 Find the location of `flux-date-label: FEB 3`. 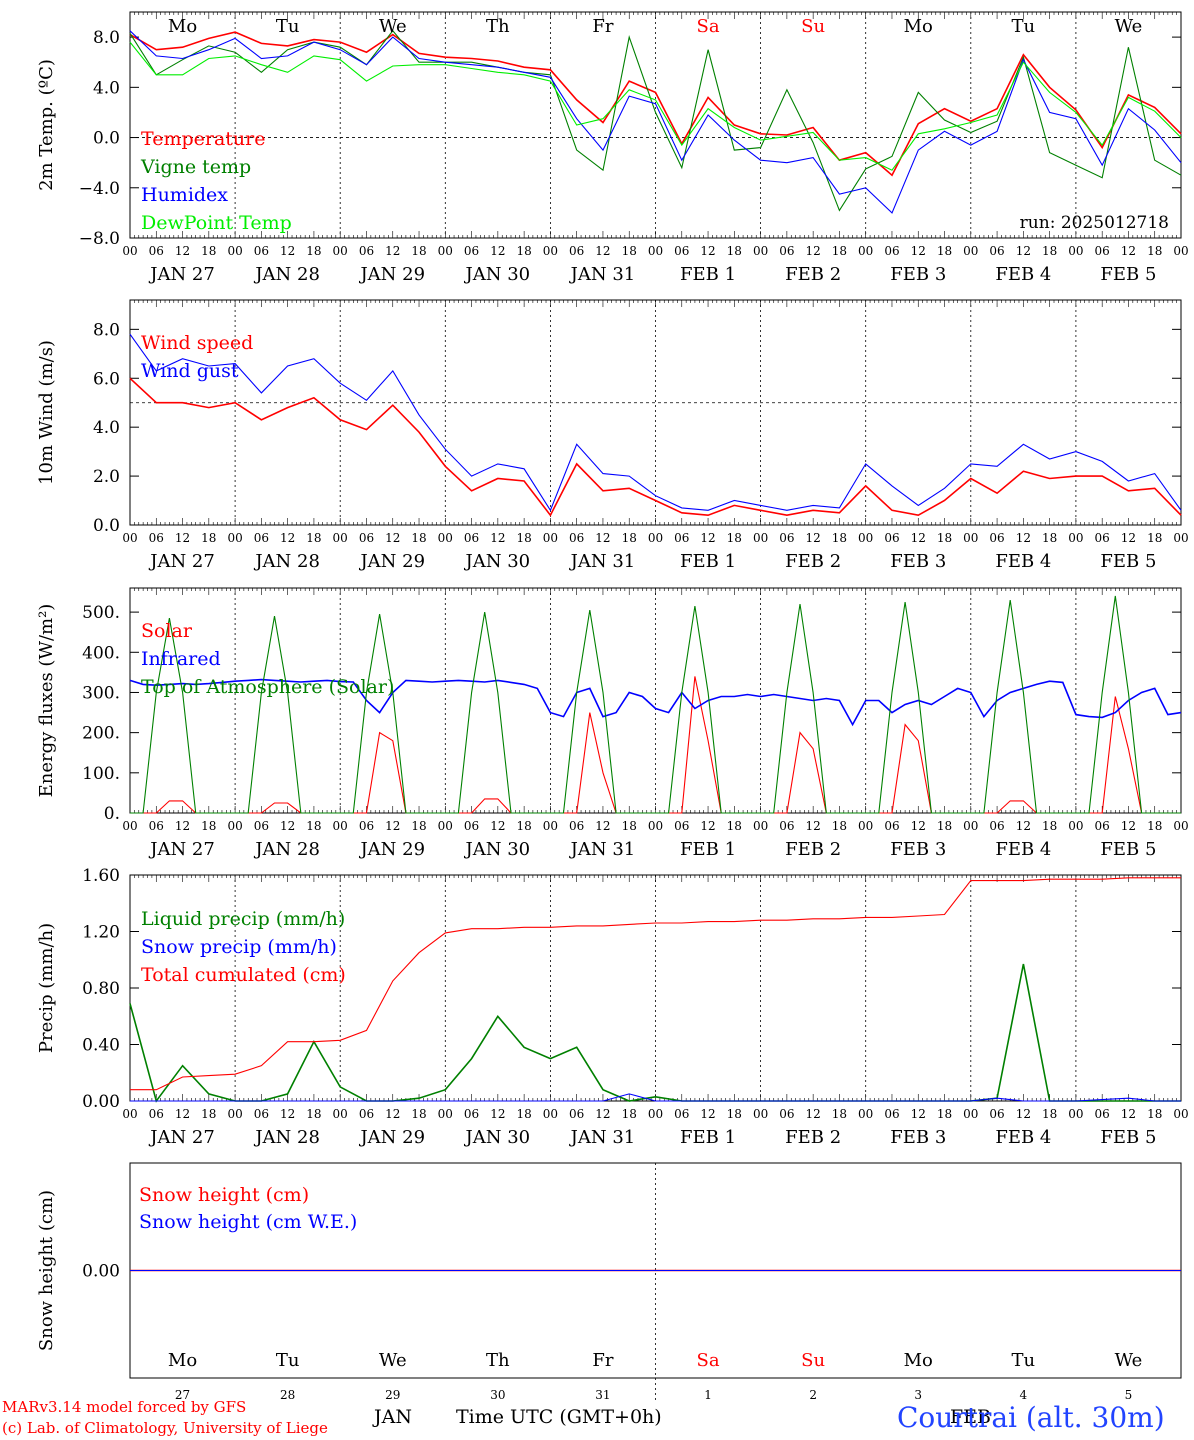

flux-date-label: FEB 3 is located at coordinates (918, 849).